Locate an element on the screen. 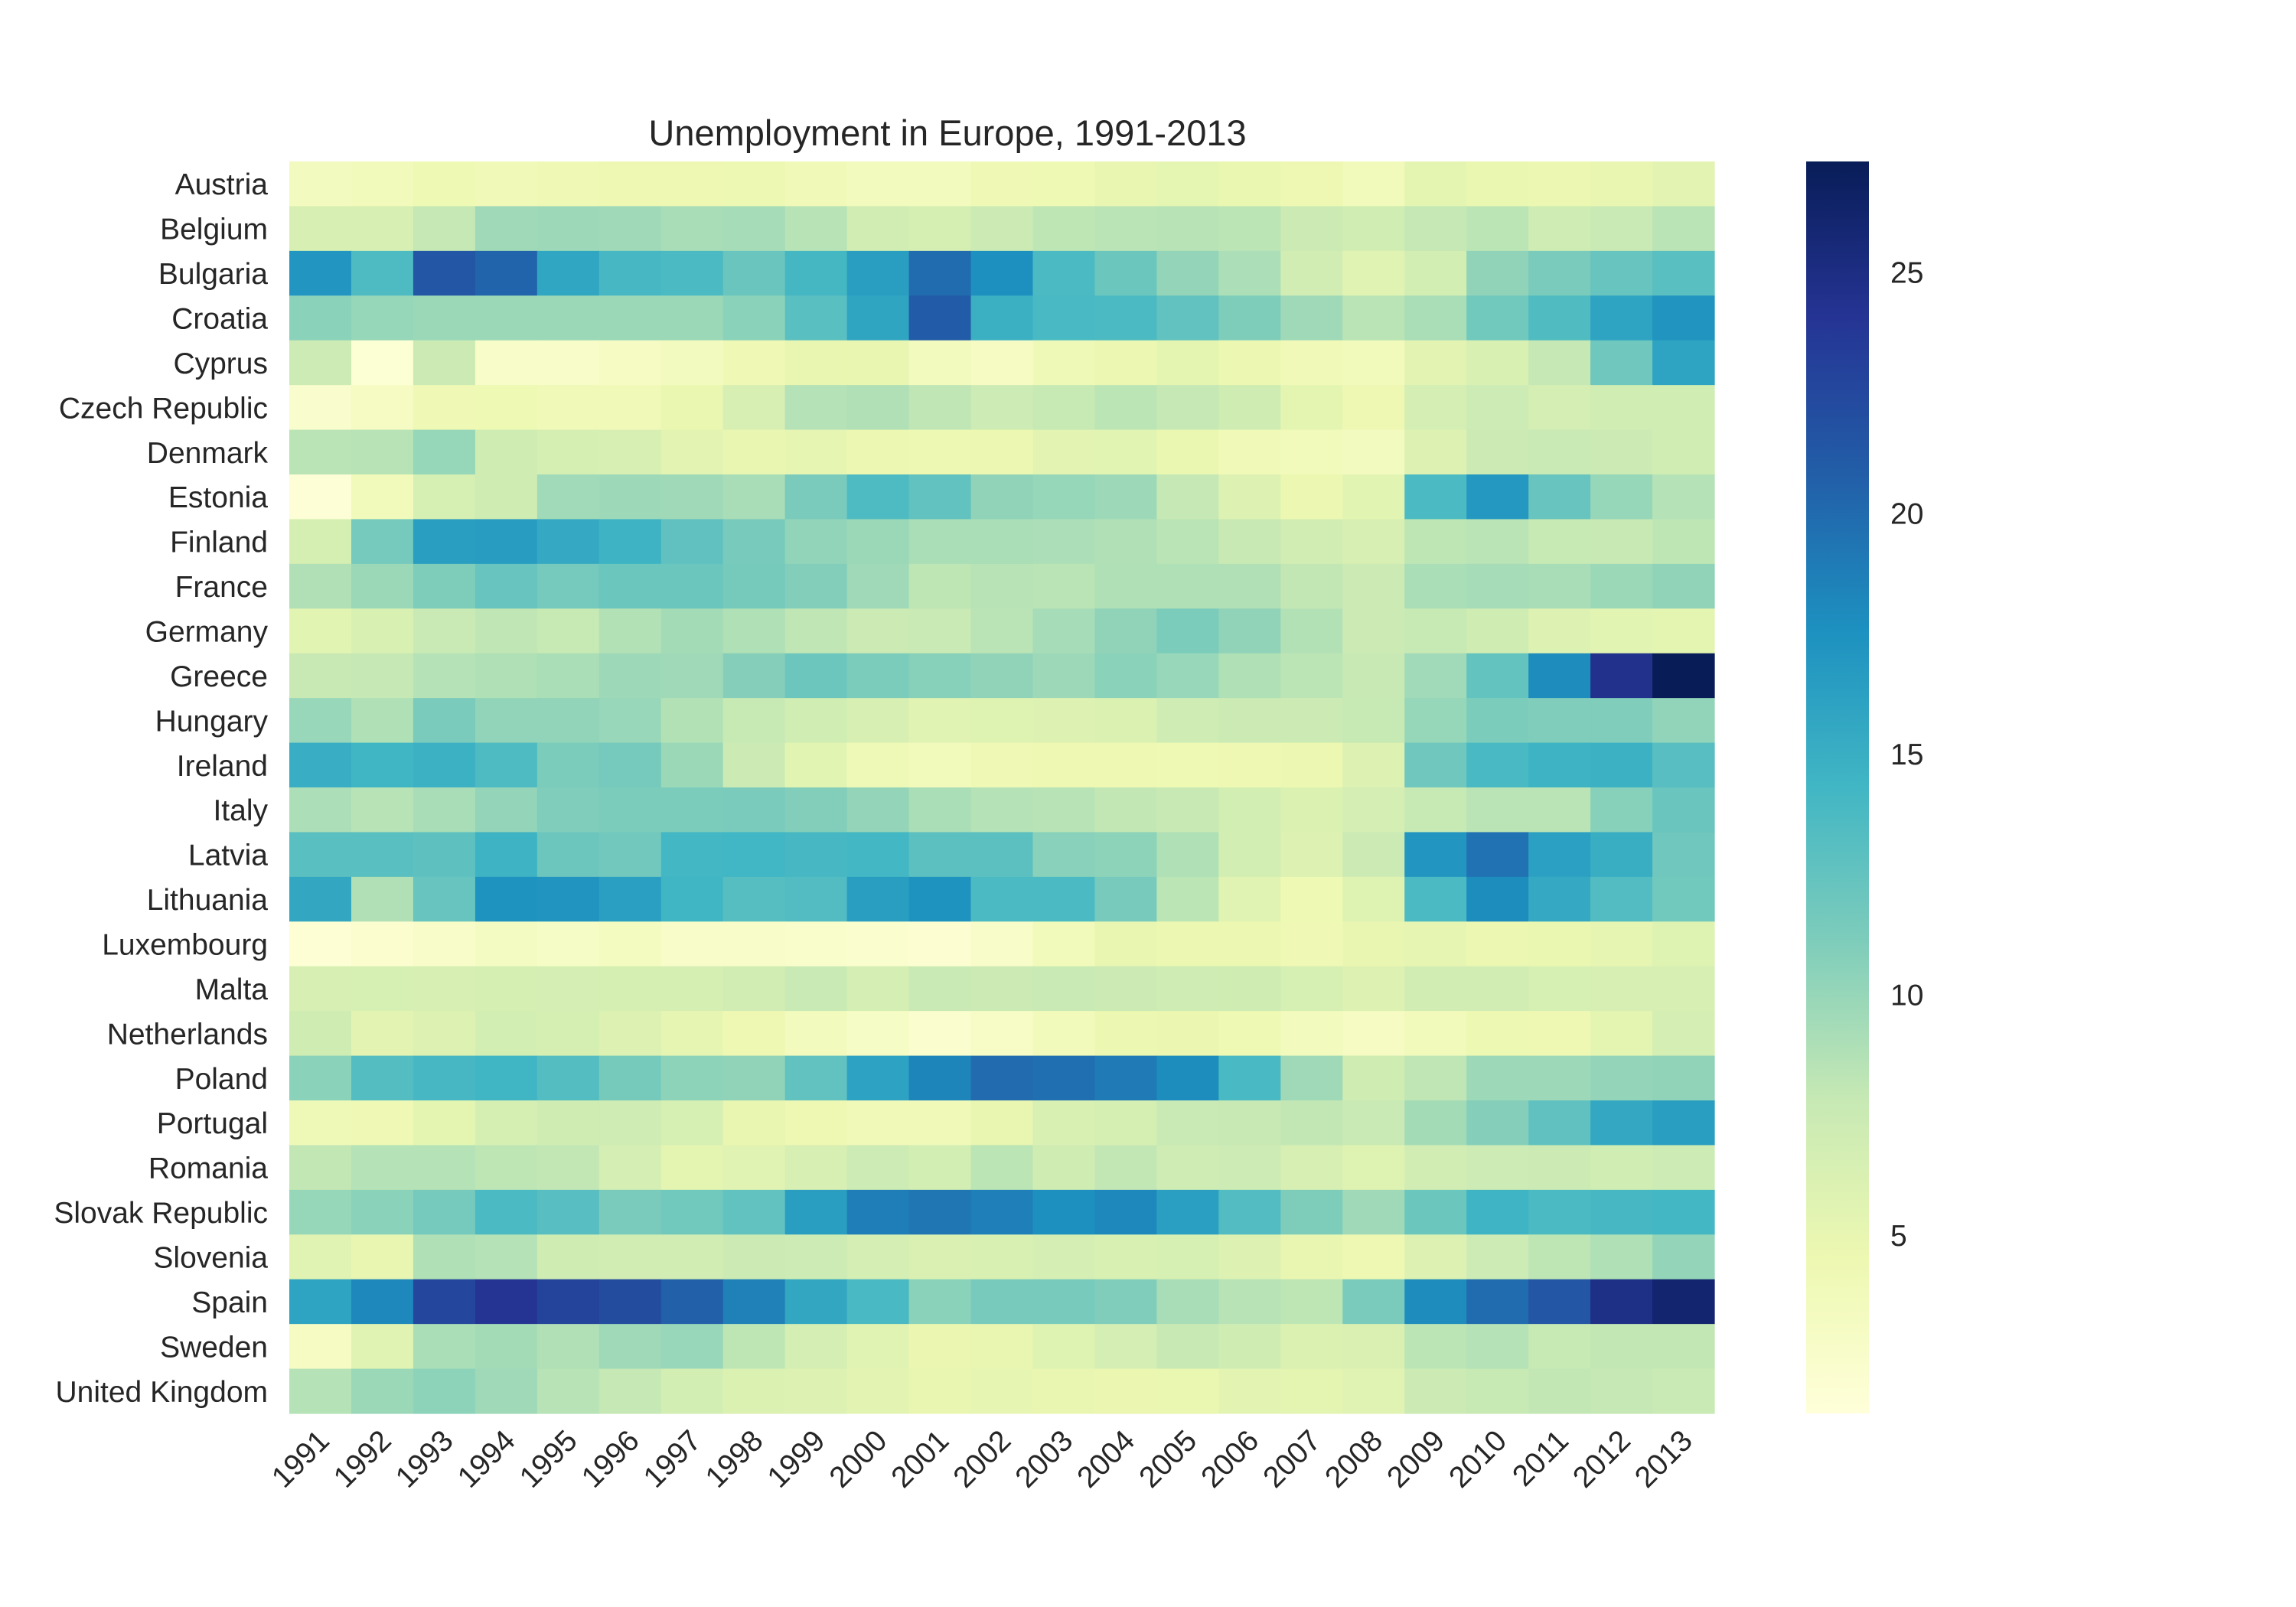 The height and width of the screenshot is (1607, 2296). row-label: Denmark is located at coordinates (208, 454).